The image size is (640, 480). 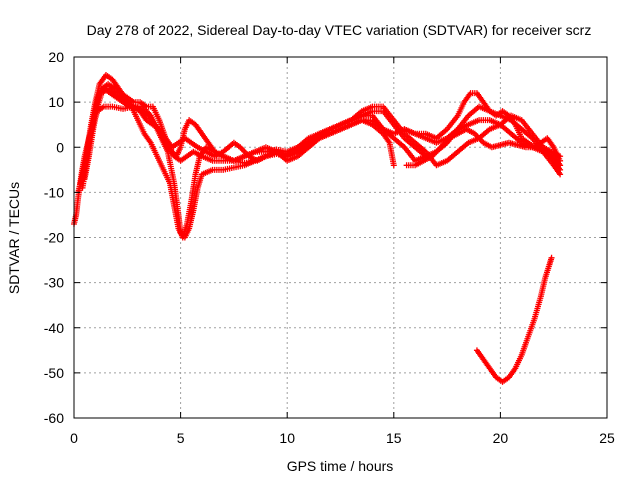 I want to click on y-tick-label: 10, so click(x=56, y=102).